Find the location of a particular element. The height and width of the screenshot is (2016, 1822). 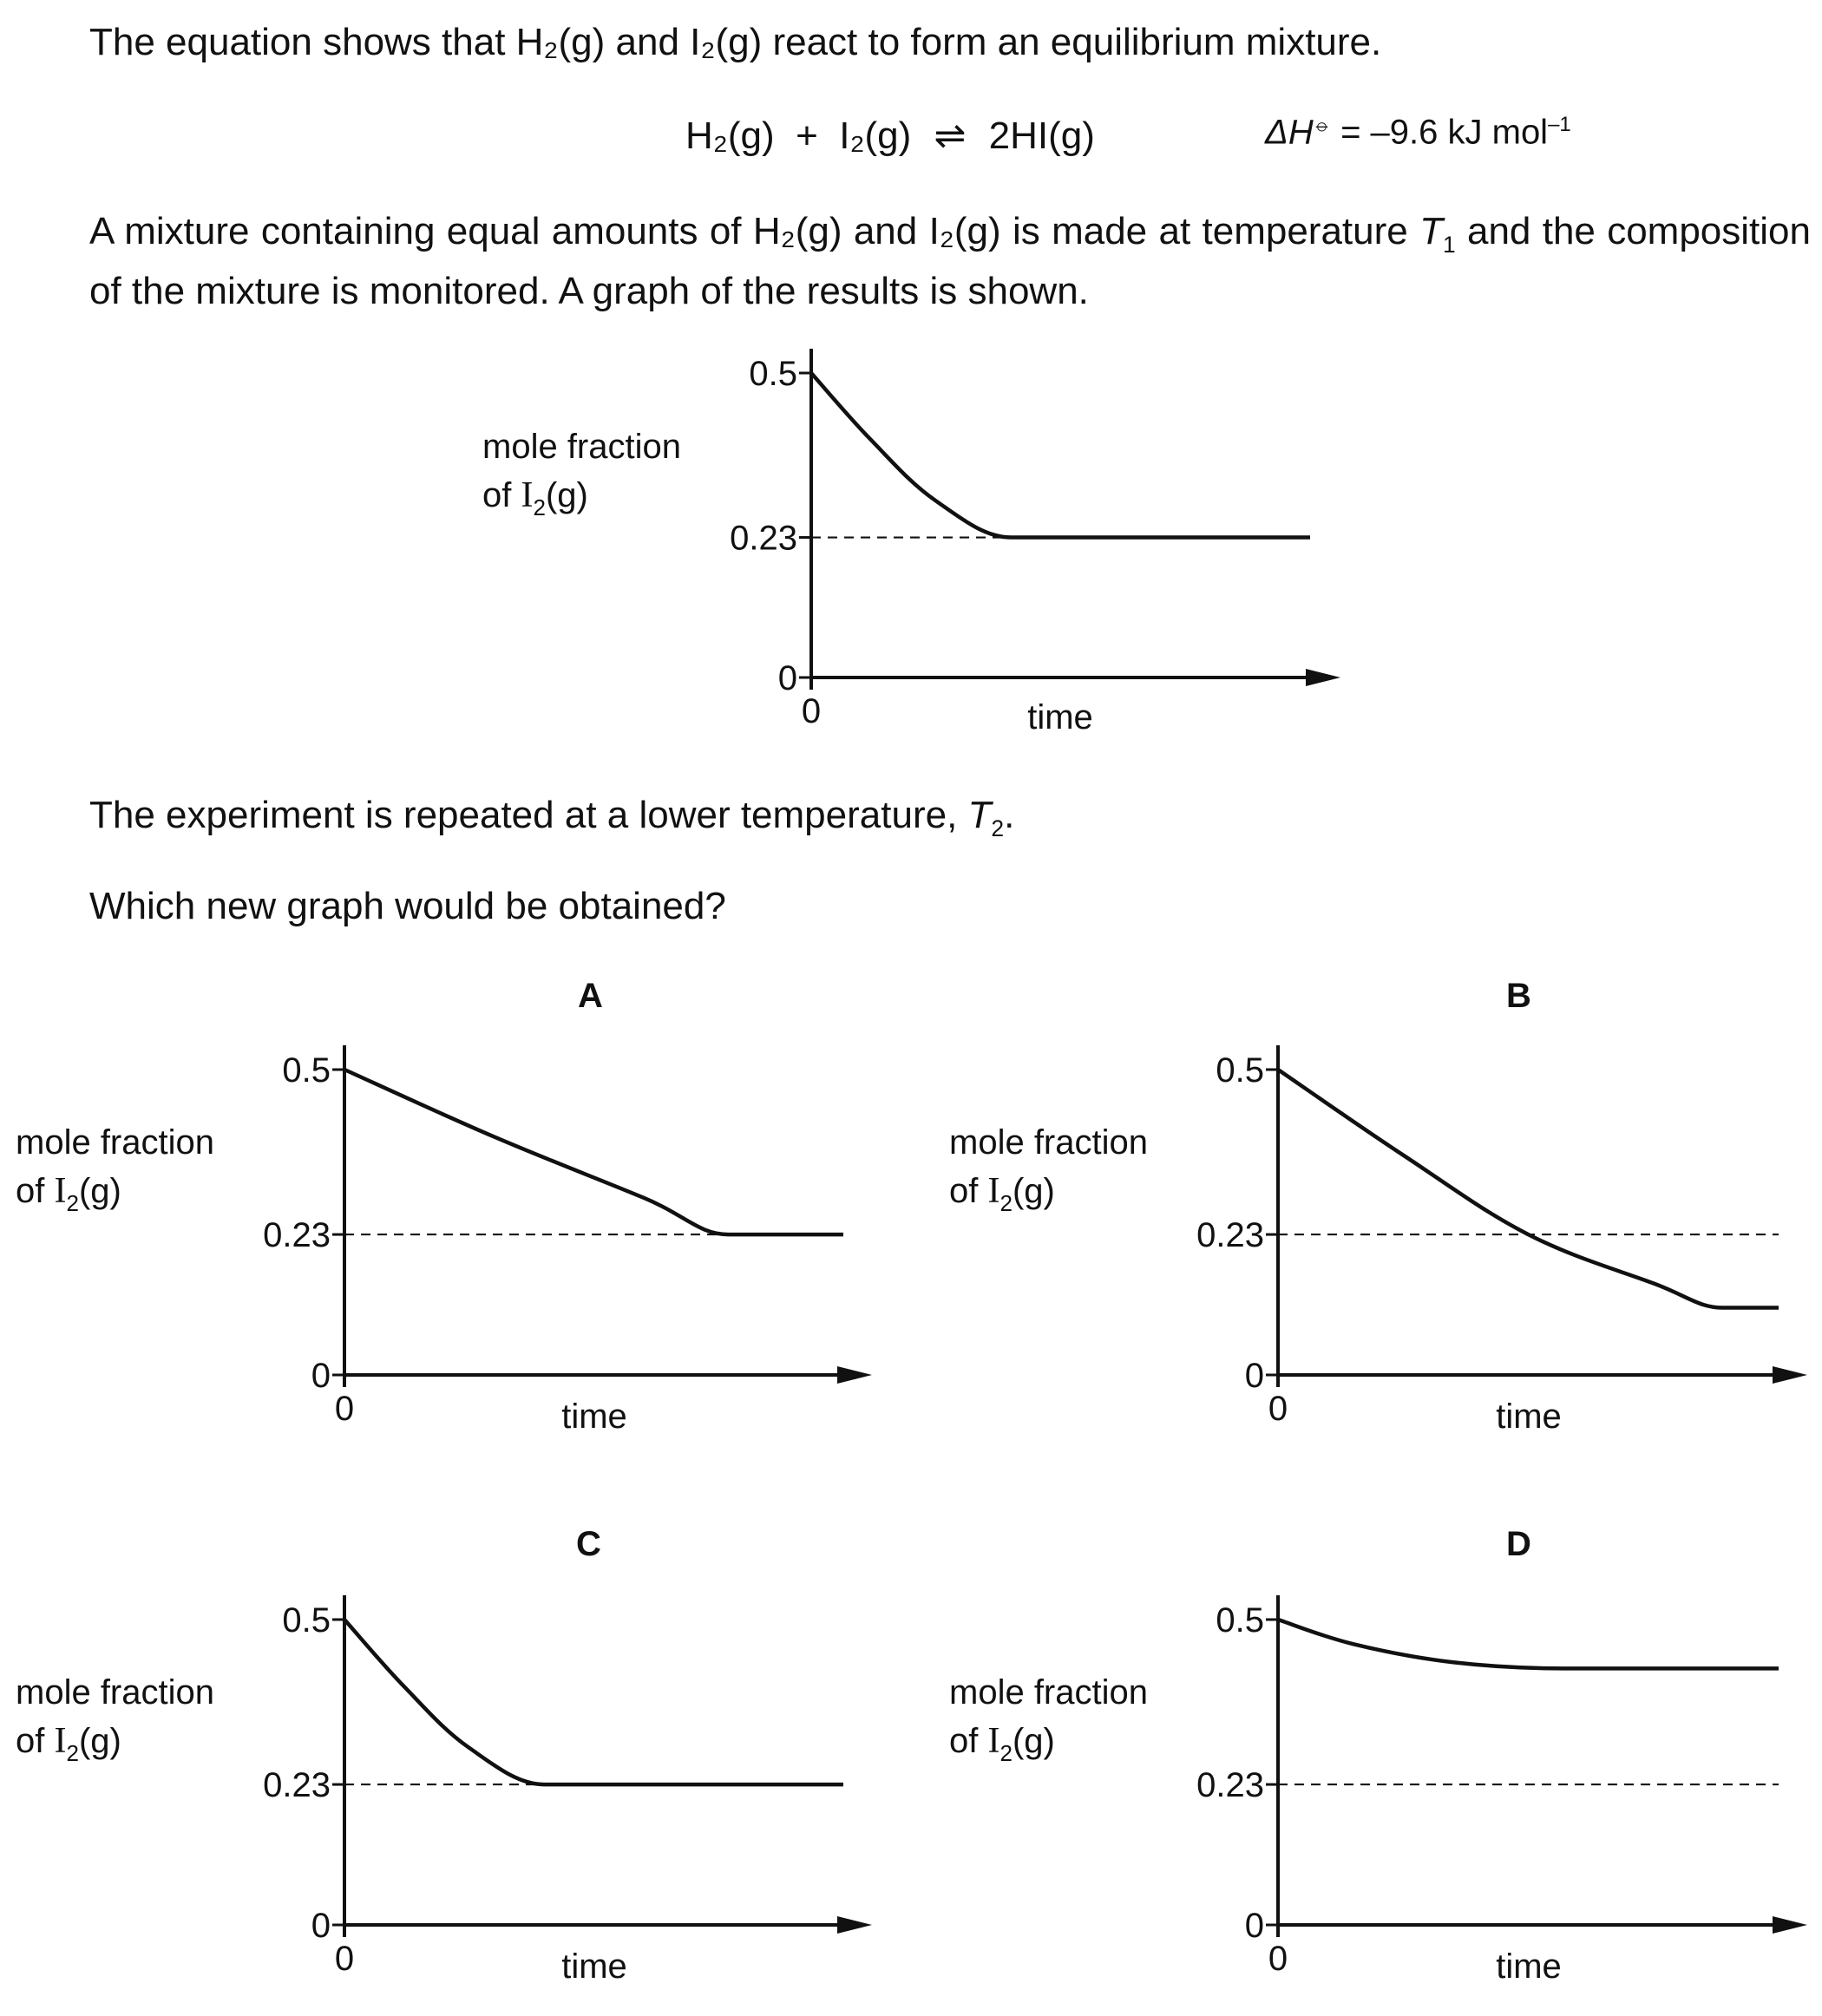

standard-state-symbol: ⦵ is located at coordinates (1322, 124).